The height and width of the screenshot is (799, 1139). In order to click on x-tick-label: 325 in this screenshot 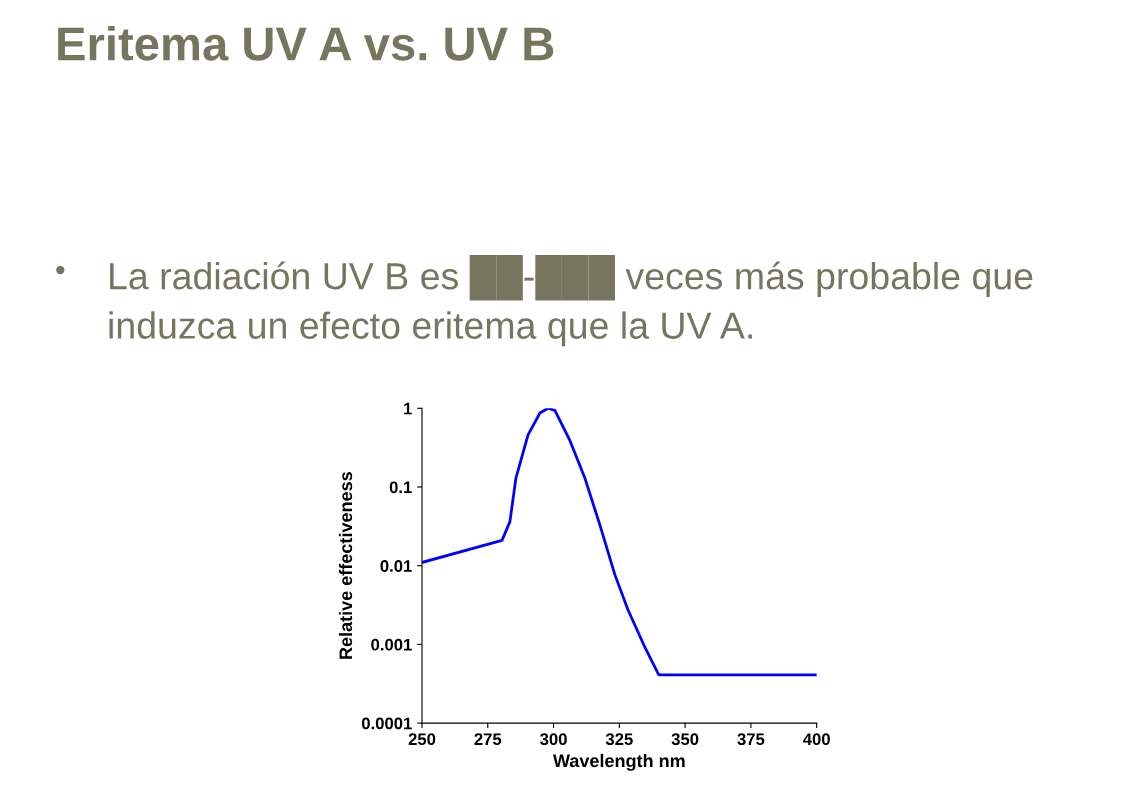, I will do `click(619, 739)`.